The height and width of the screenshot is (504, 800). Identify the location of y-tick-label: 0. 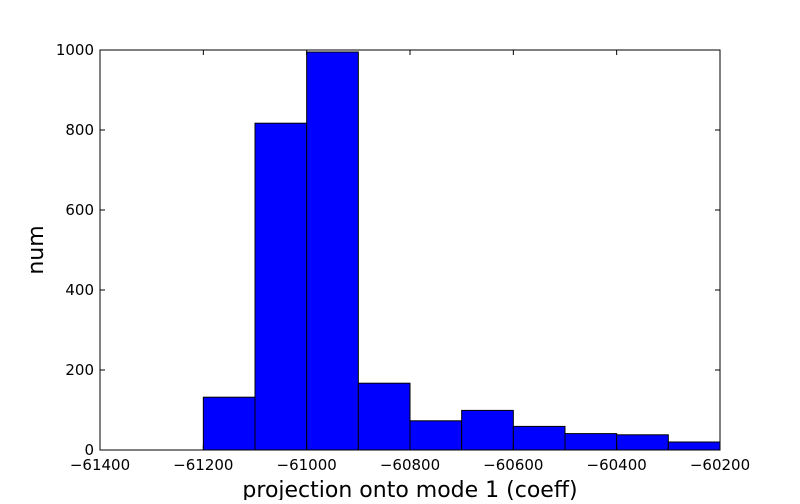
(89, 450).